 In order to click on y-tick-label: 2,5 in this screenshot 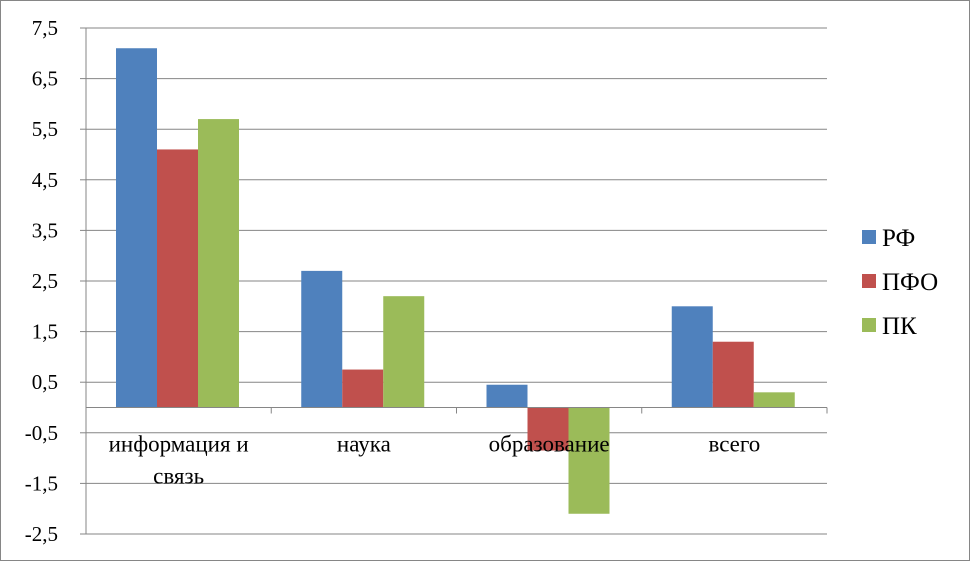, I will do `click(45, 281)`.